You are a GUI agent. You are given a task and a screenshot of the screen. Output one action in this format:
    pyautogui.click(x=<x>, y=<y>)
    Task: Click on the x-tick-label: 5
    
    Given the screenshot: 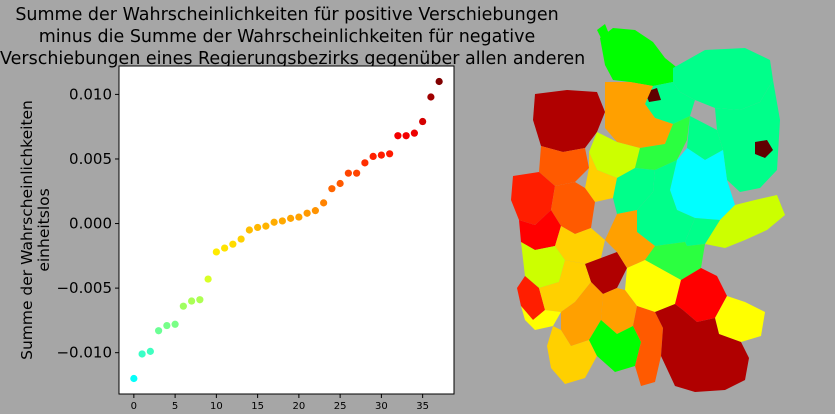 What is the action you would take?
    pyautogui.click(x=175, y=406)
    